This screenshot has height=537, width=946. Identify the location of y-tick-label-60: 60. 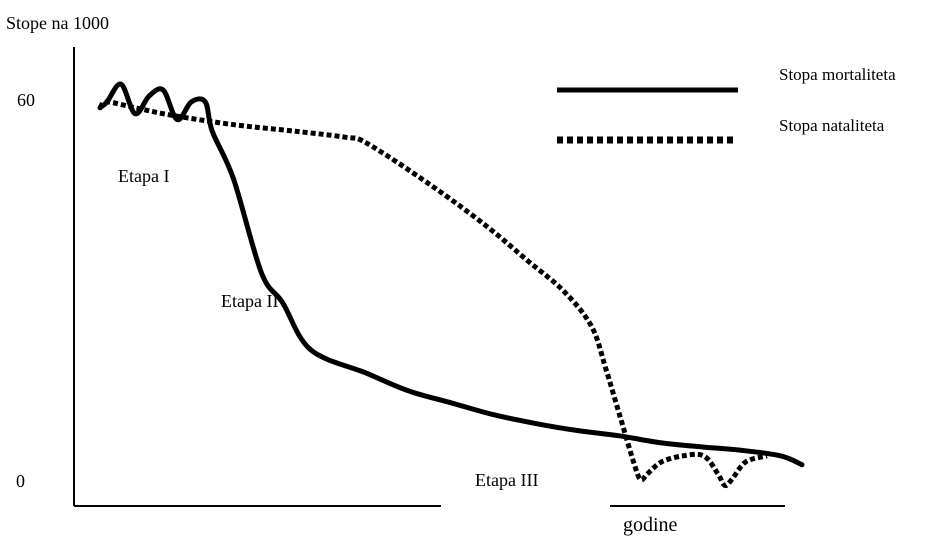
(26, 100).